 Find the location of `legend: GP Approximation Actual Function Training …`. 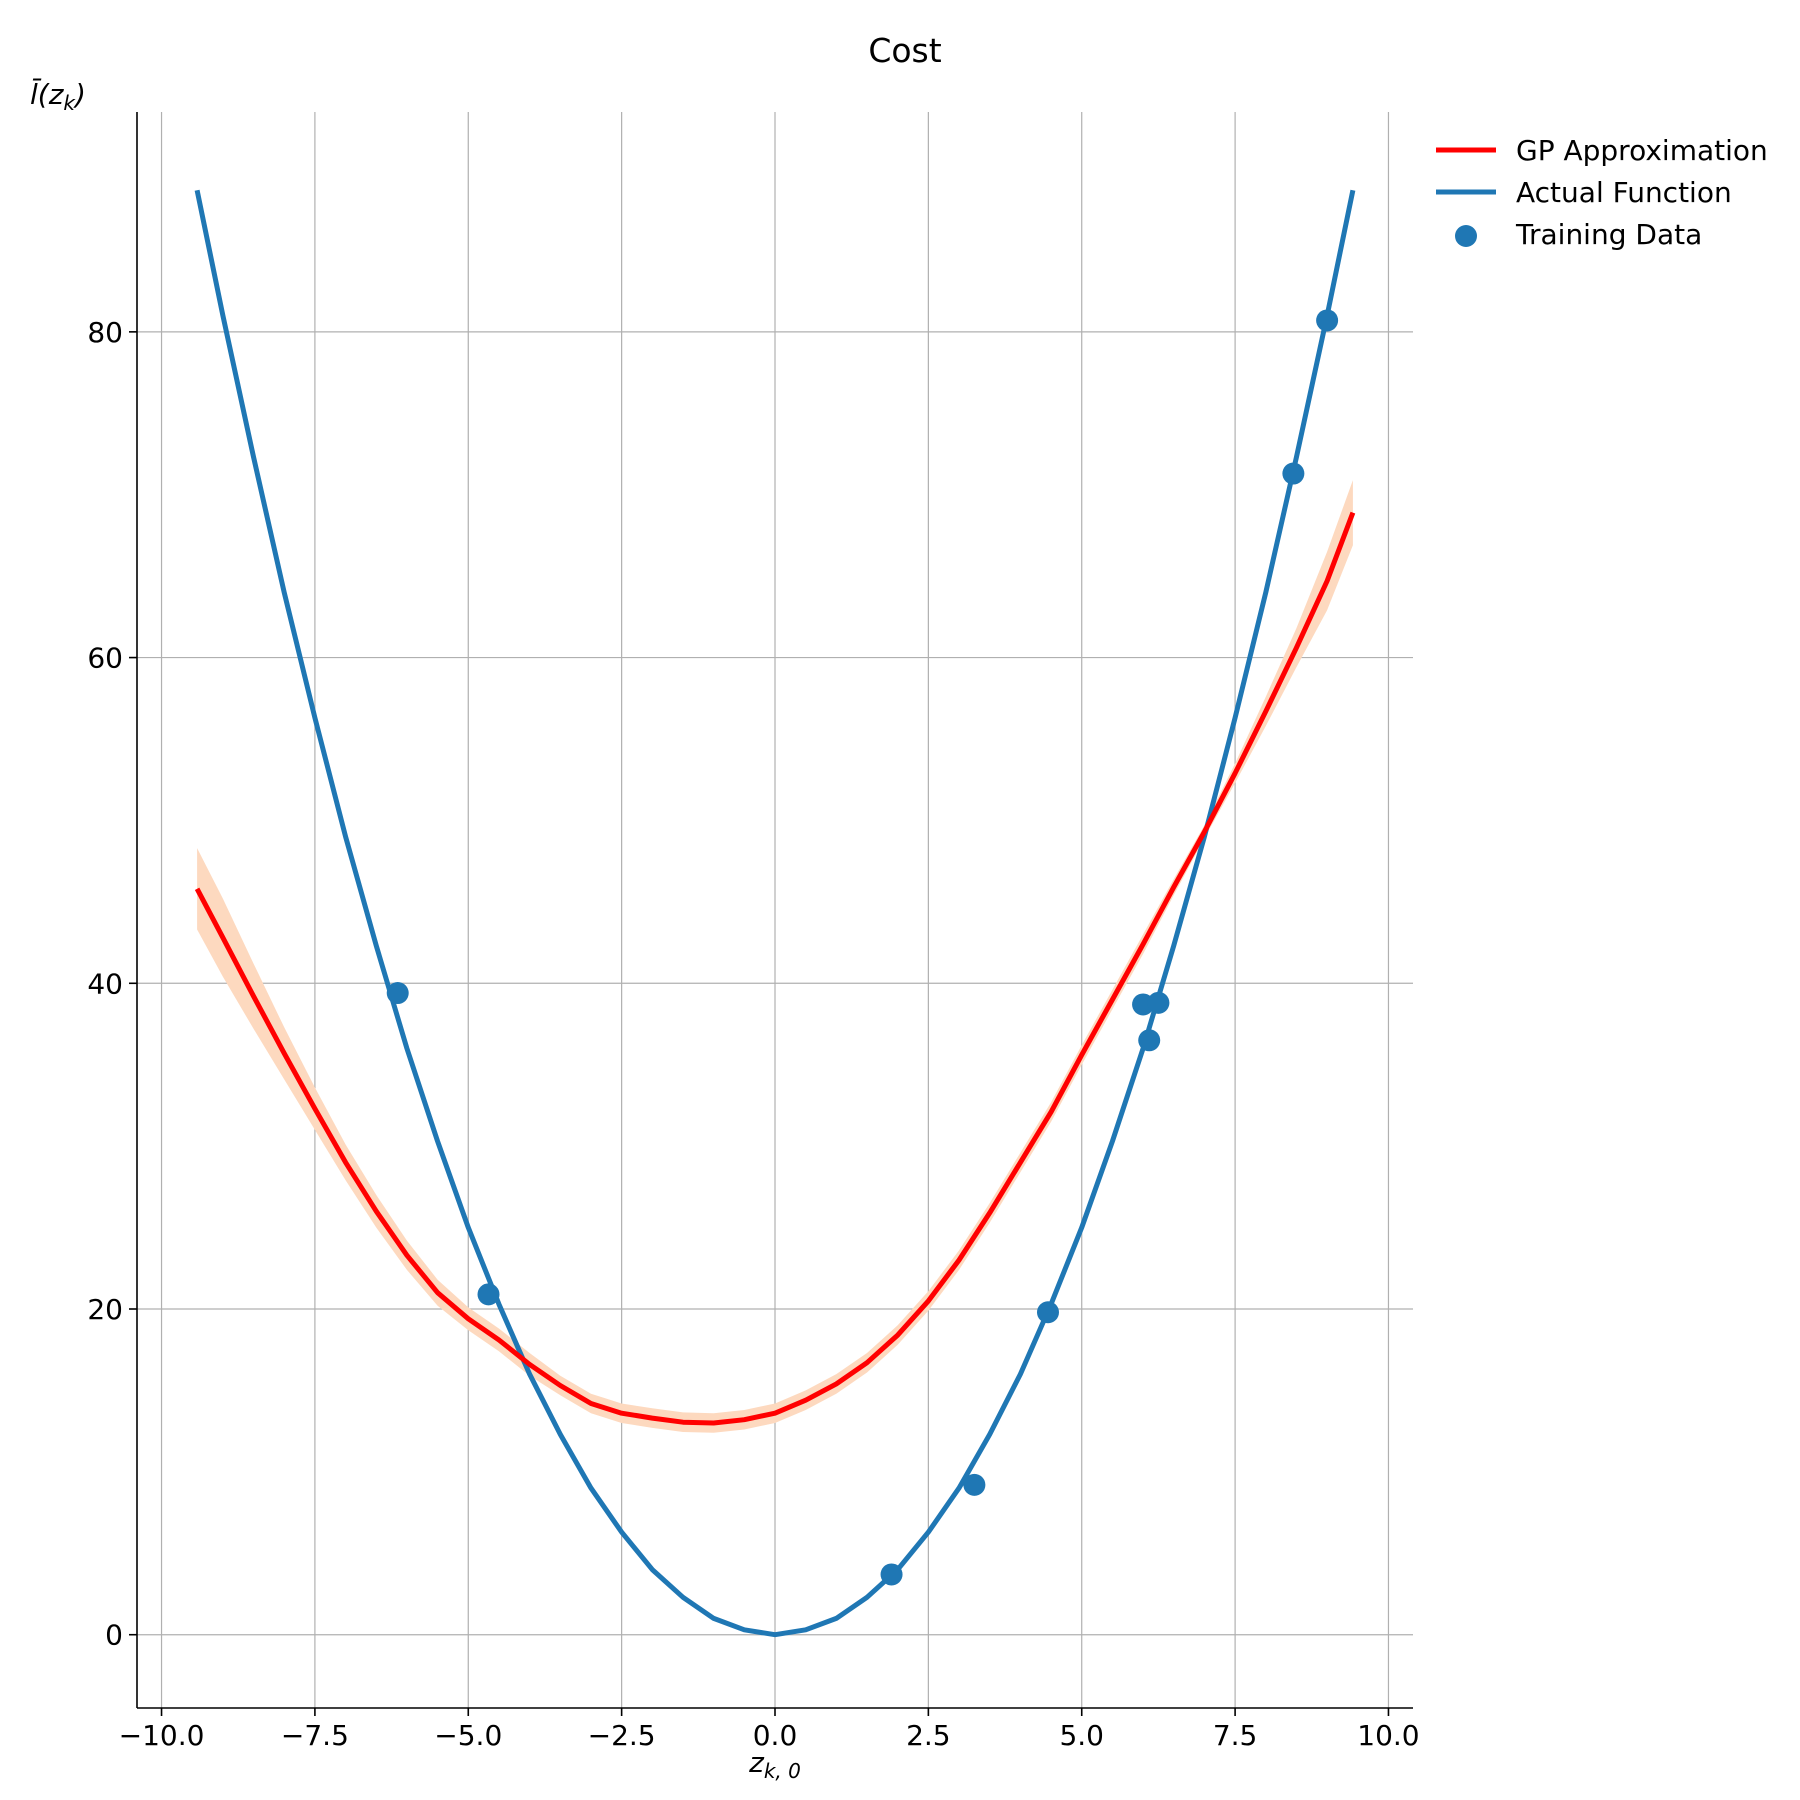

legend: GP Approximation Actual Function Training … is located at coordinates (1602, 192).